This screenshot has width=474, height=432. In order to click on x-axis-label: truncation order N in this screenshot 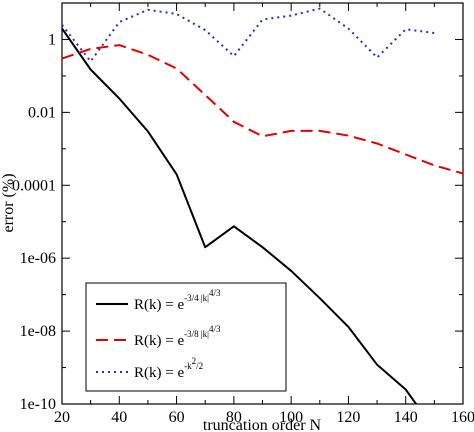, I will do `click(262, 424)`.